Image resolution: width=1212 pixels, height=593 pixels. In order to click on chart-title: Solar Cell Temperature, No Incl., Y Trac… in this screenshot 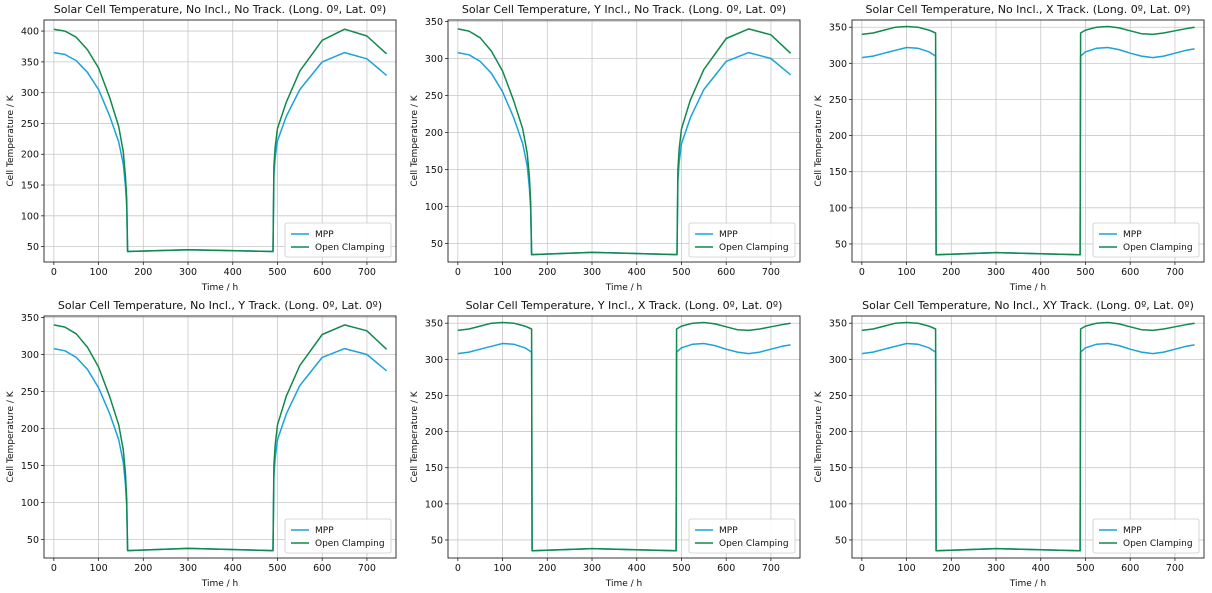, I will do `click(220, 305)`.